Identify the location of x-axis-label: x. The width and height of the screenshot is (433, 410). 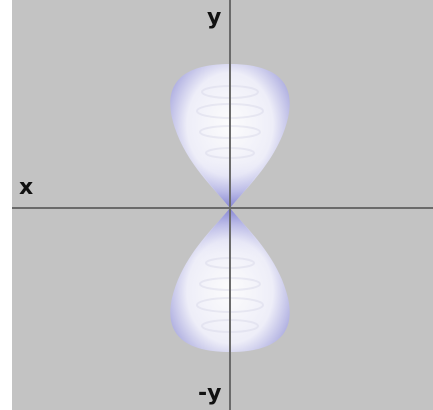
(26, 187).